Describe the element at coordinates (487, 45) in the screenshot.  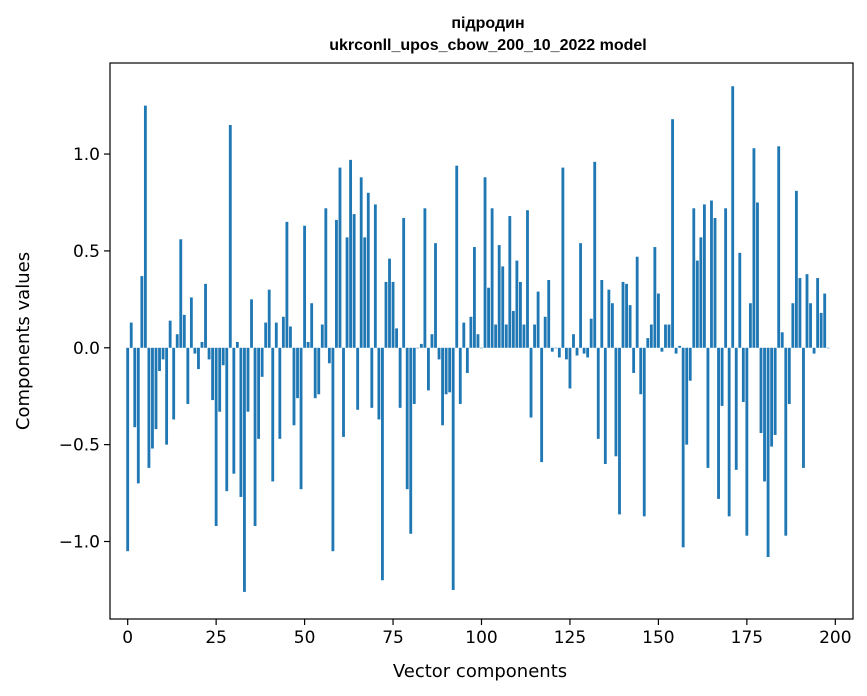
I see `chart-title-line-2: ukrconll_upos_cbow_200_10_2022 model` at that location.